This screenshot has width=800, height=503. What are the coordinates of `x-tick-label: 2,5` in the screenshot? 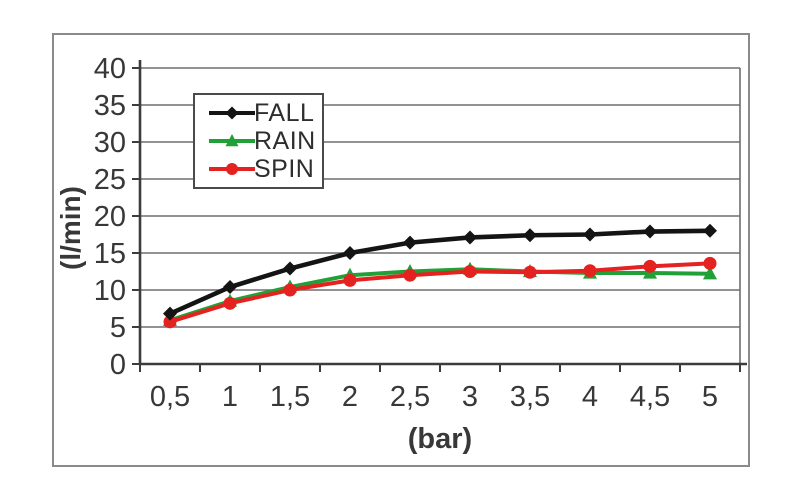 It's located at (410, 397).